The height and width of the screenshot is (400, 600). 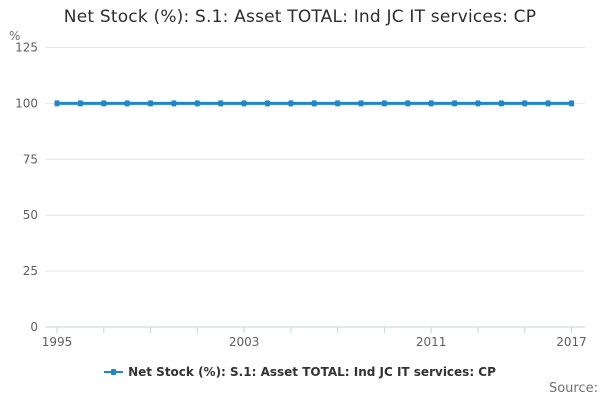 What do you see at coordinates (57, 342) in the screenshot?
I see `x-axis-tick-label: 1995` at bounding box center [57, 342].